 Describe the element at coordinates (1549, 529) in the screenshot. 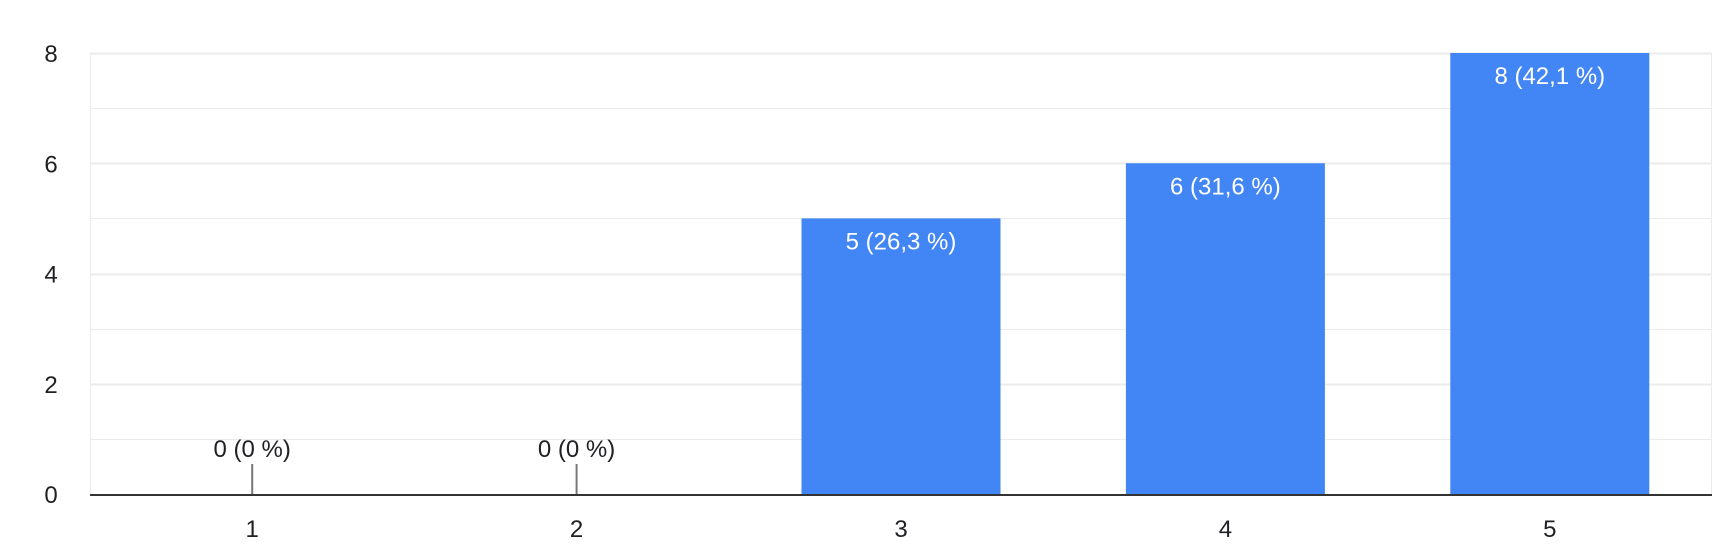

I see `x-tick-label: 5` at that location.